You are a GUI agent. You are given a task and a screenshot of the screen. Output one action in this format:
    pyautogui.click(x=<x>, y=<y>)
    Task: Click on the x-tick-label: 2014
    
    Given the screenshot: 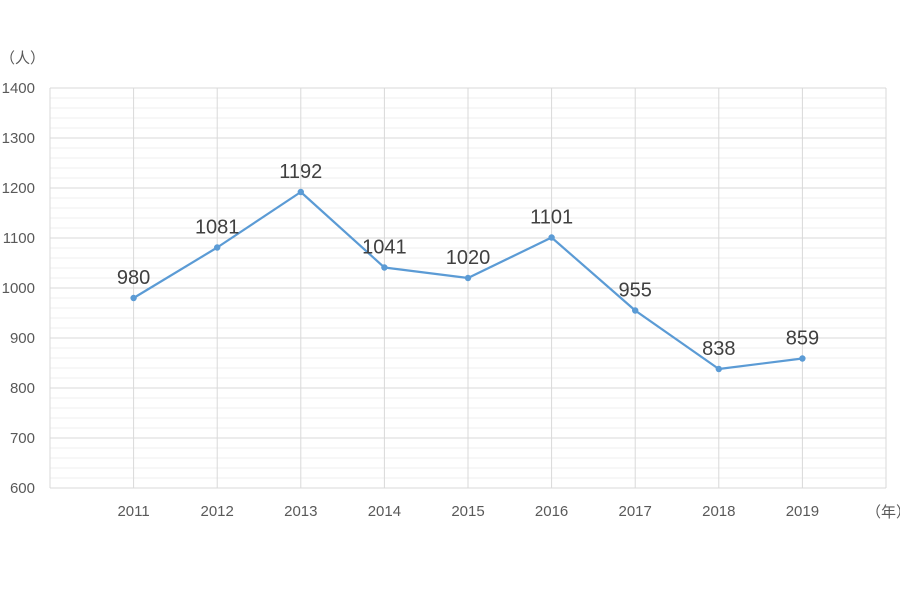 What is the action you would take?
    pyautogui.click(x=384, y=511)
    